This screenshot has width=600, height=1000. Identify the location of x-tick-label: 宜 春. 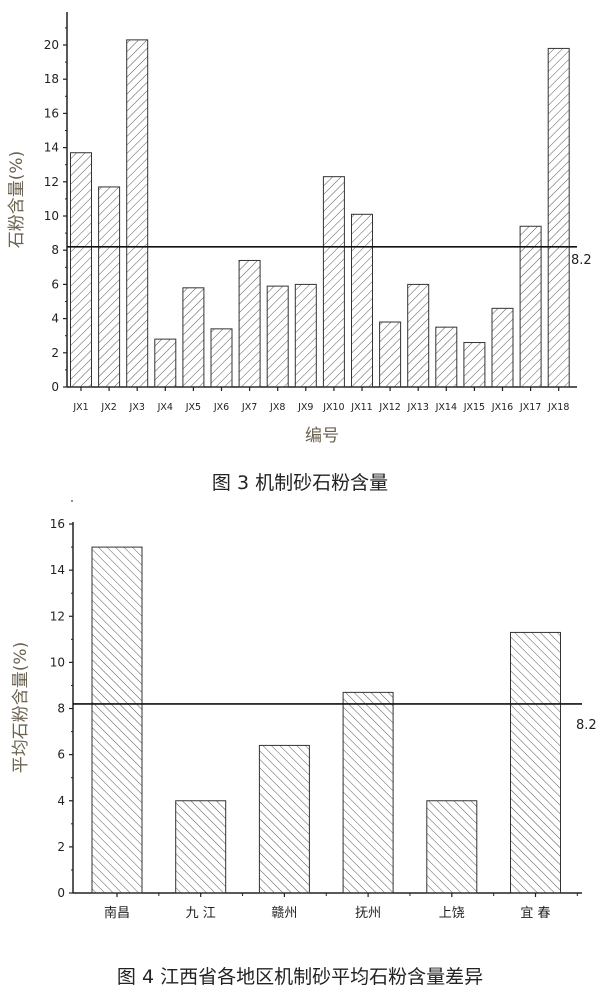
(535, 913).